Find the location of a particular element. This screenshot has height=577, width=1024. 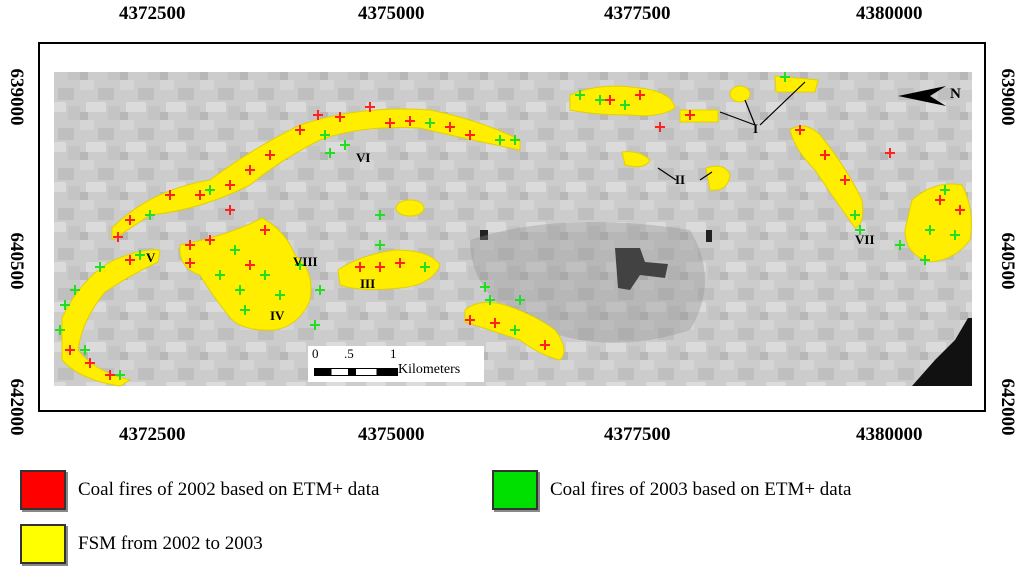

bottom-tick-1: 4372500 is located at coordinates (152, 434).